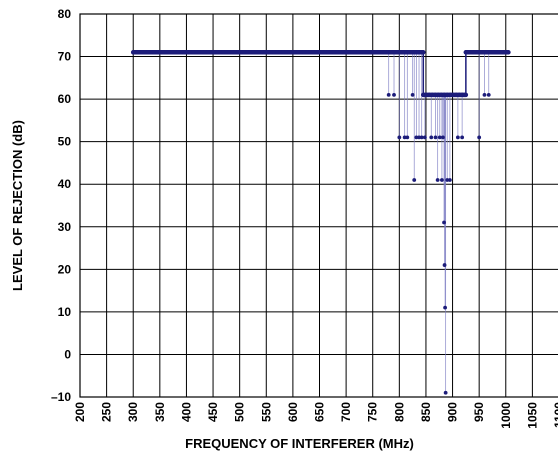 The height and width of the screenshot is (457, 558). Describe the element at coordinates (266, 412) in the screenshot. I see `x-tick-label: 550` at that location.